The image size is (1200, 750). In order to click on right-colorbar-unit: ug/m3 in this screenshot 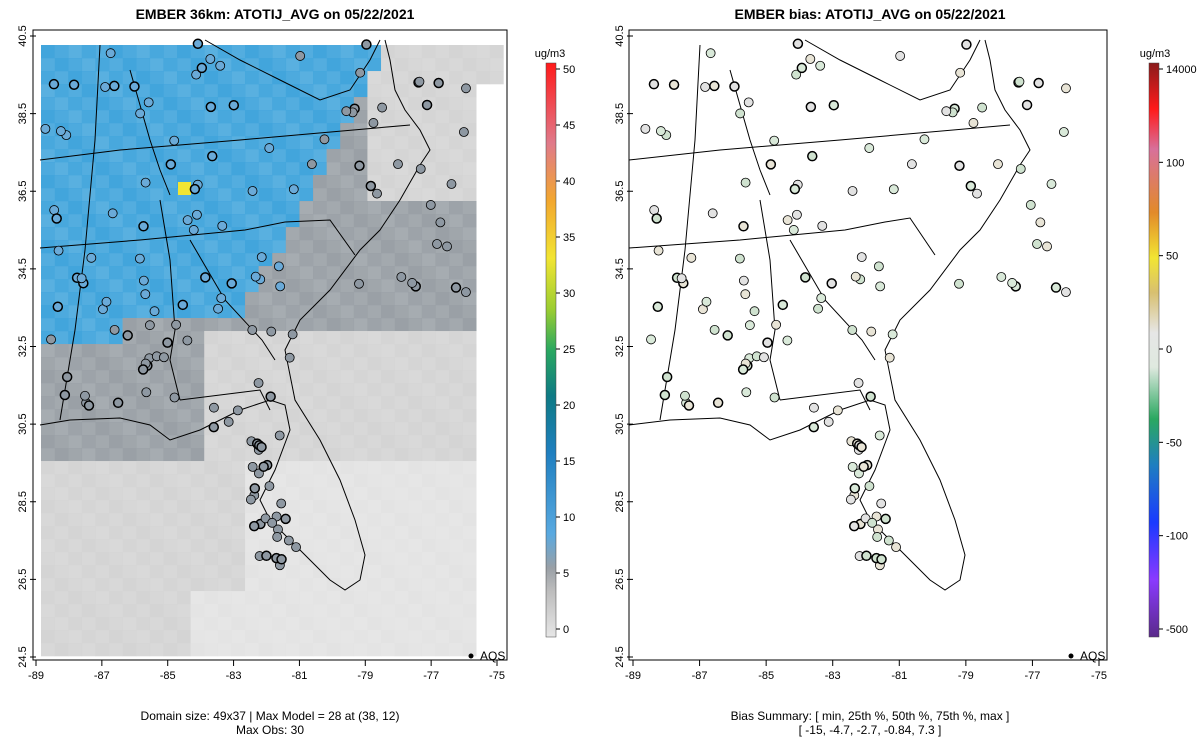, I will do `click(1155, 54)`.